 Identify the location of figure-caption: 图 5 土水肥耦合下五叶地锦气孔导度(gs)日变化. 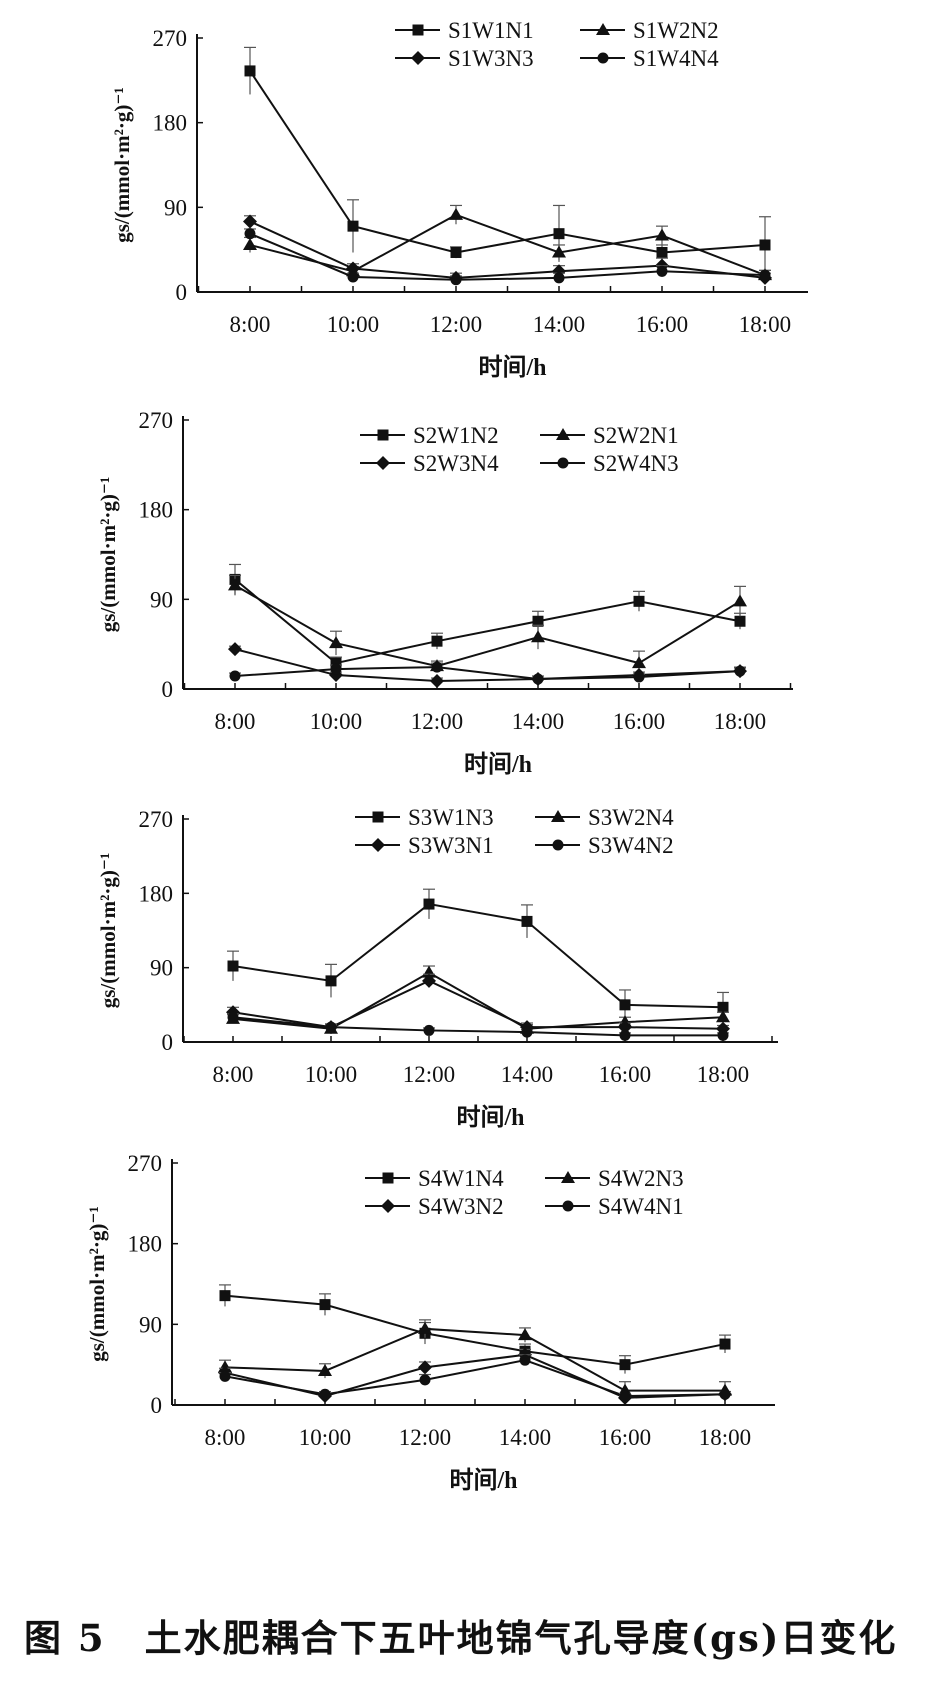
(461, 1638).